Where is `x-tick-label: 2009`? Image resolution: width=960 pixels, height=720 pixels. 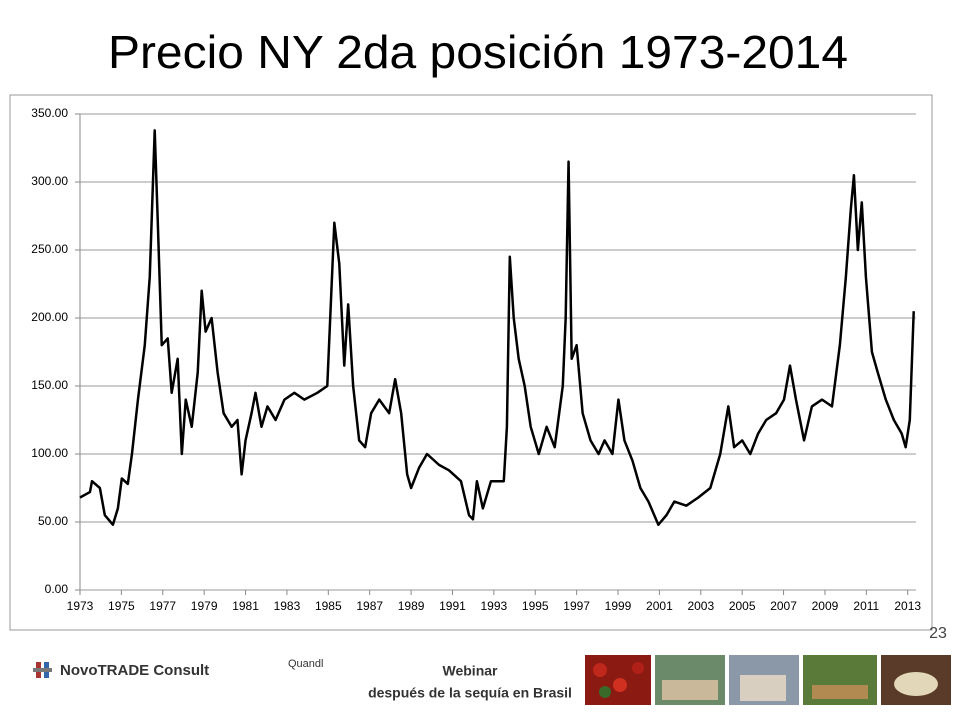
x-tick-label: 2009 is located at coordinates (825, 606).